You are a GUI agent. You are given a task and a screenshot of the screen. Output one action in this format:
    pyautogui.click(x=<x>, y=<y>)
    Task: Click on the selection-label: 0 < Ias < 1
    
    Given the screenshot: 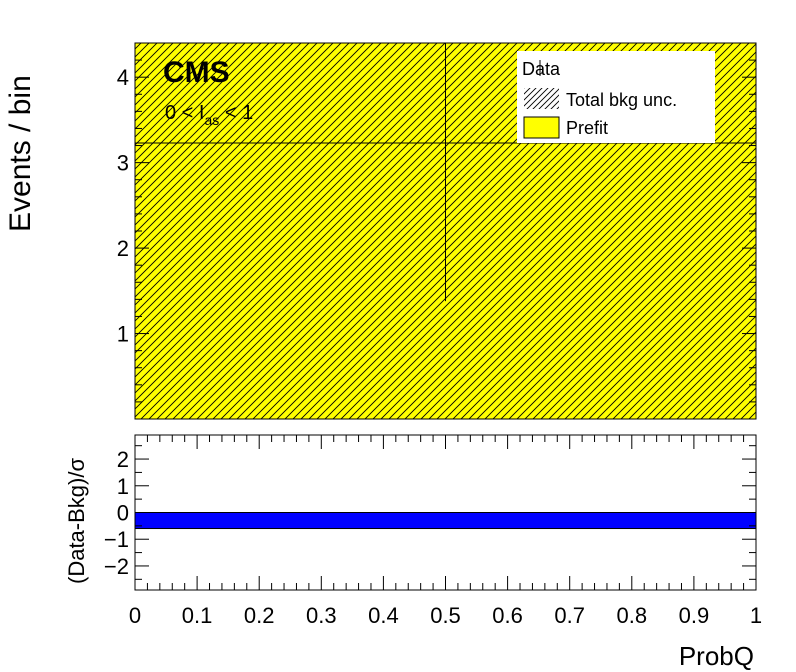 What is the action you would take?
    pyautogui.click(x=209, y=115)
    